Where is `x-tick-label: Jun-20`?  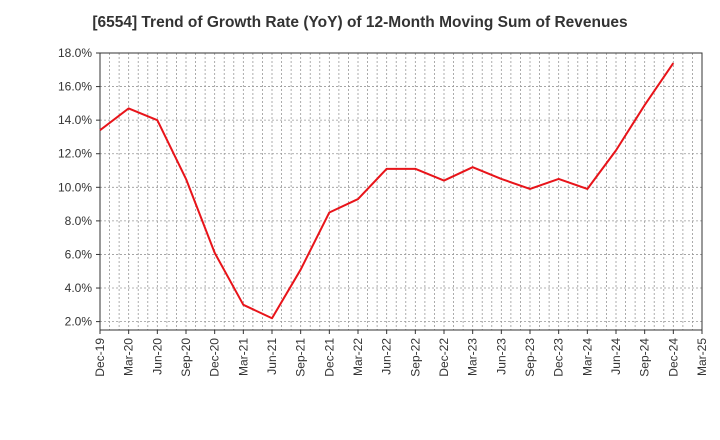
x-tick-label: Jun-20 is located at coordinates (157, 356).